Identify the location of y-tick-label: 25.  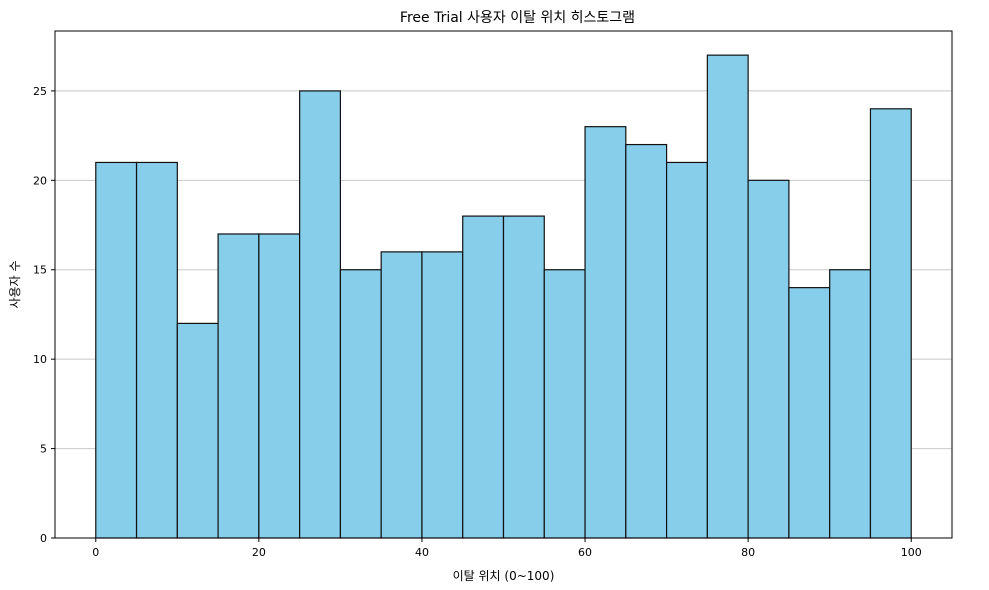
(40, 91).